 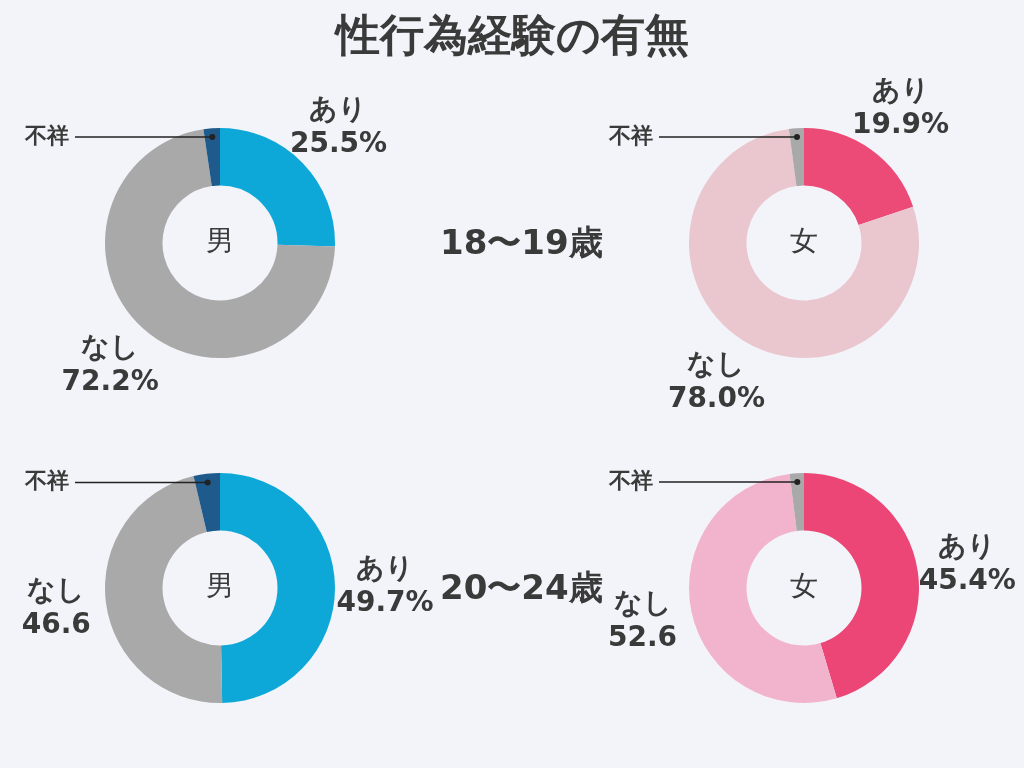 I want to click on data-label: 52.6, so click(x=642, y=636).